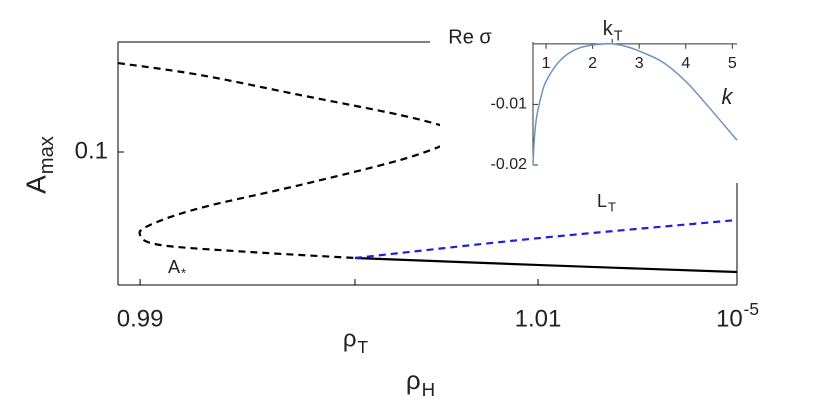 The width and height of the screenshot is (814, 416). I want to click on y-tick-label: 0.1, so click(91, 150).